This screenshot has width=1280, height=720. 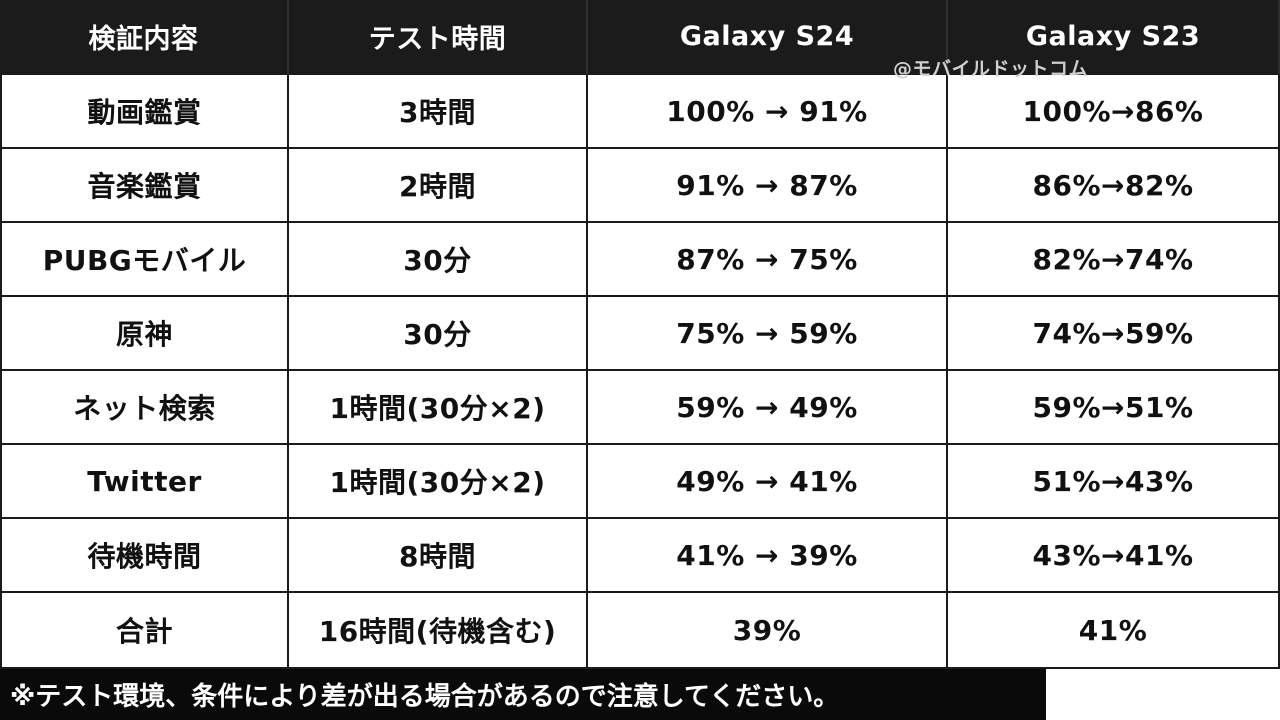 What do you see at coordinates (768, 631) in the screenshot?
I see `row-s24-result: 39%` at bounding box center [768, 631].